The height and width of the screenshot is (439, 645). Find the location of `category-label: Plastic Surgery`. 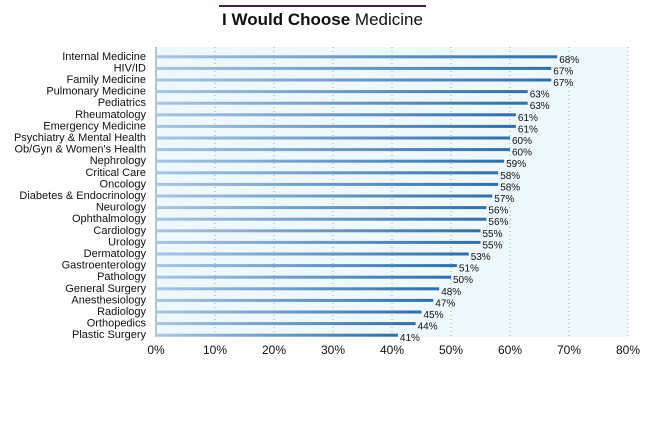

category-label: Plastic Surgery is located at coordinates (109, 335).